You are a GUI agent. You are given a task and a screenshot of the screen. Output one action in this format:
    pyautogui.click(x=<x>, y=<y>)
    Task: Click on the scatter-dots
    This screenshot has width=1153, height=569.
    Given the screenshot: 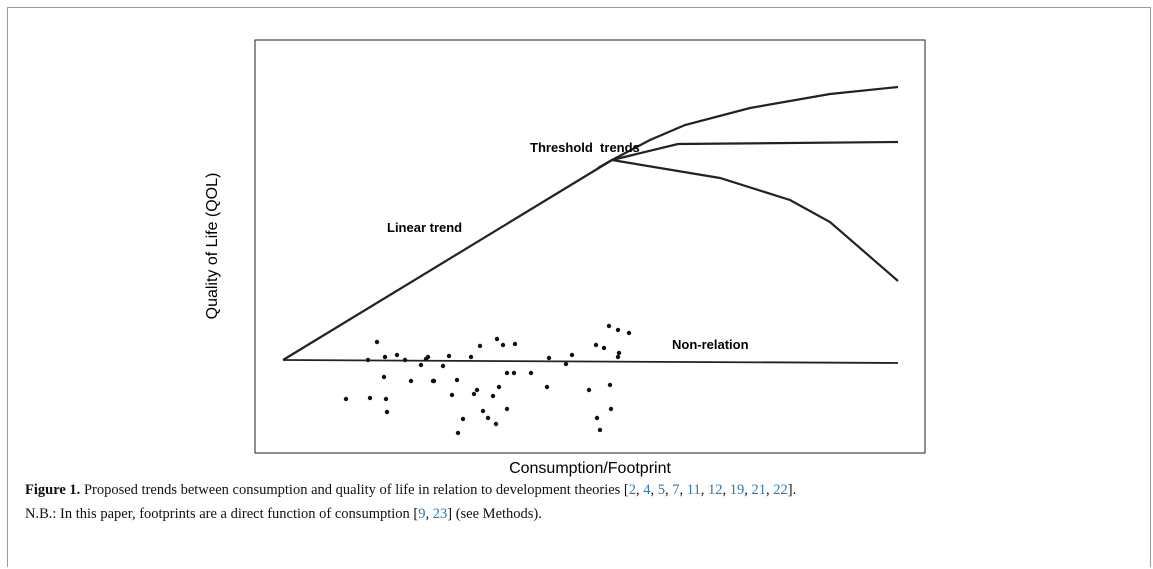 What is the action you would take?
    pyautogui.click(x=487, y=379)
    